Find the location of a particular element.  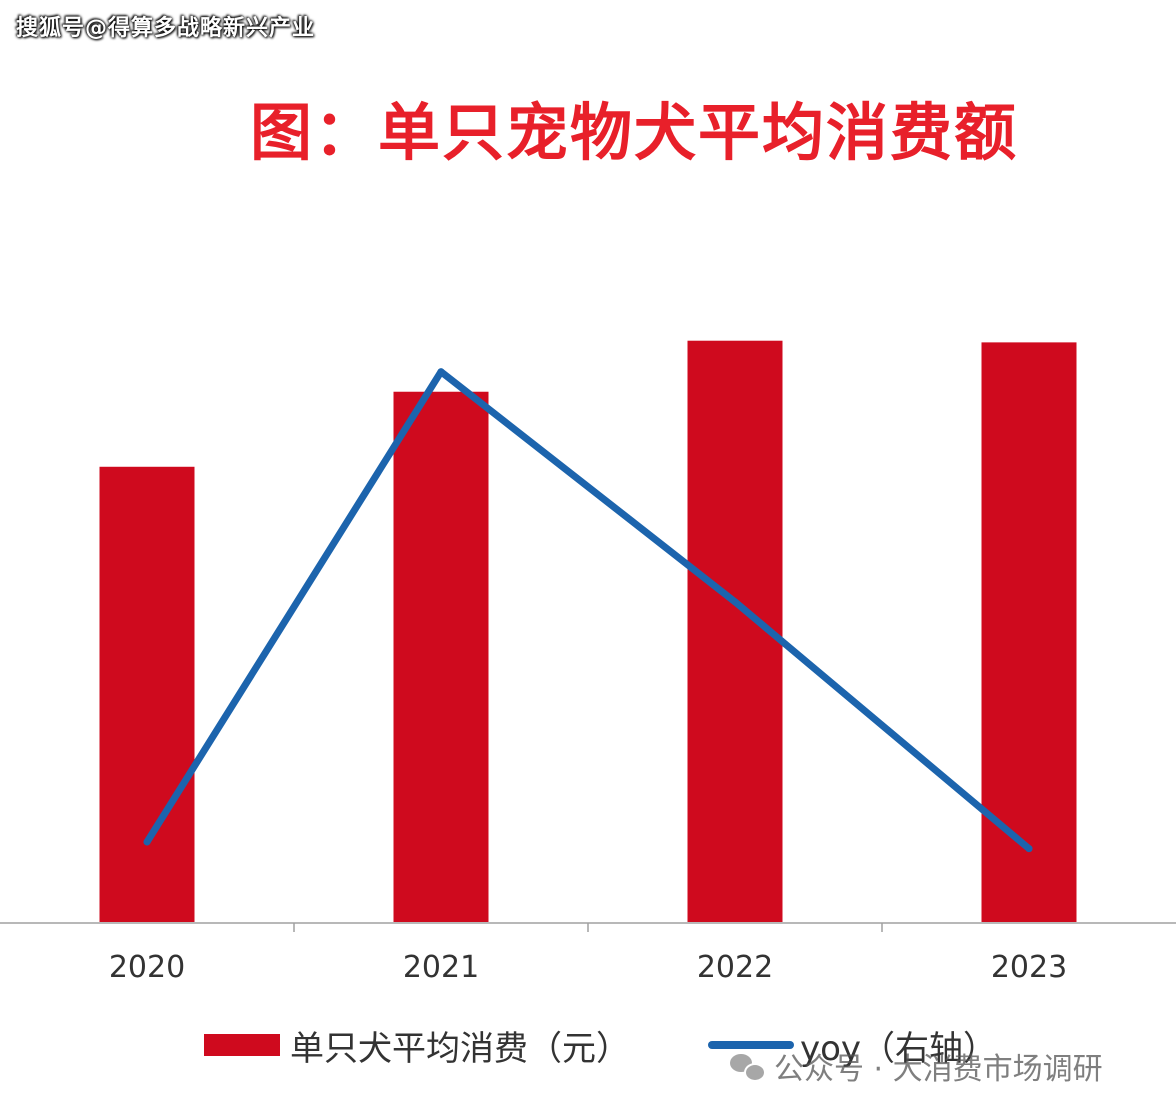

wechat-icon is located at coordinates (748, 1067).